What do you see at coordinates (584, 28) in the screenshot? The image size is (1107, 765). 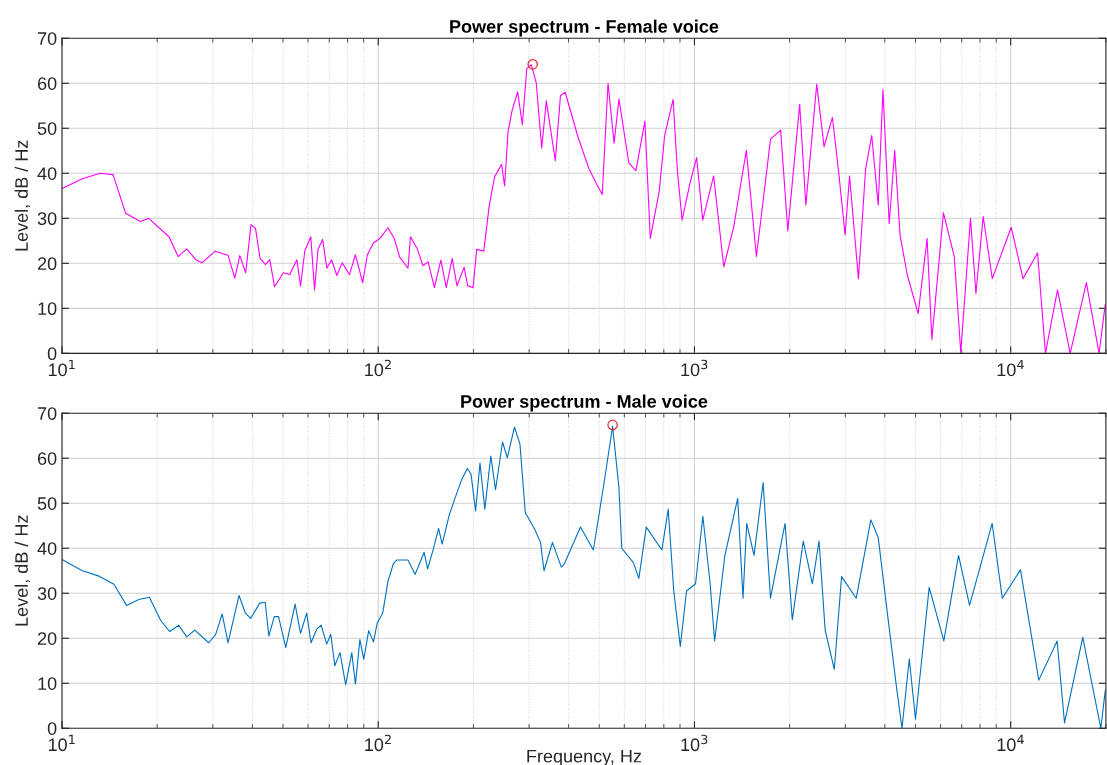 I see `chart-title: Power spectrum - Female voice` at bounding box center [584, 28].